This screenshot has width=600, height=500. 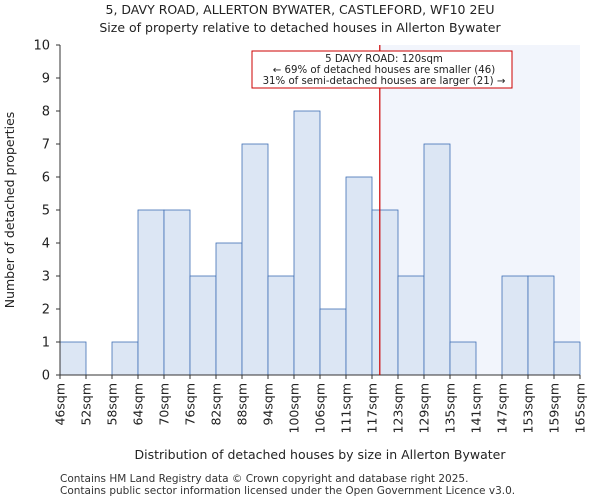 I want to click on x-tick-label: 82sqm, so click(x=216, y=404).